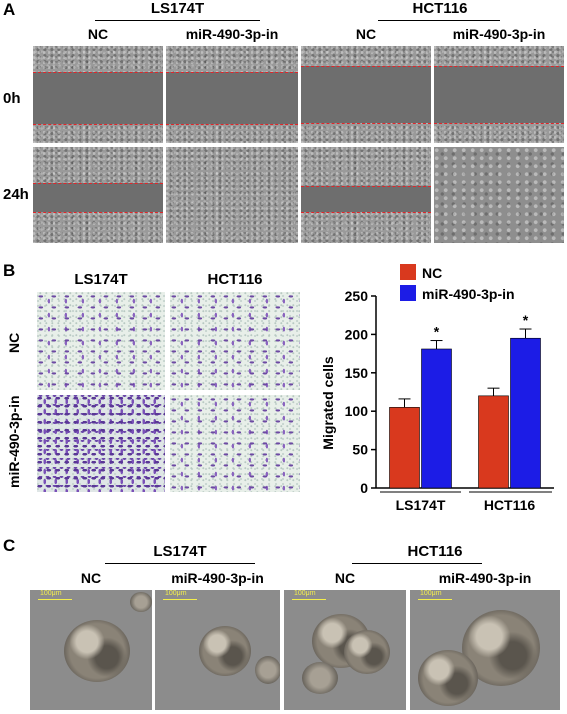  I want to click on transwell-image-hct116-mir, so click(235, 443).